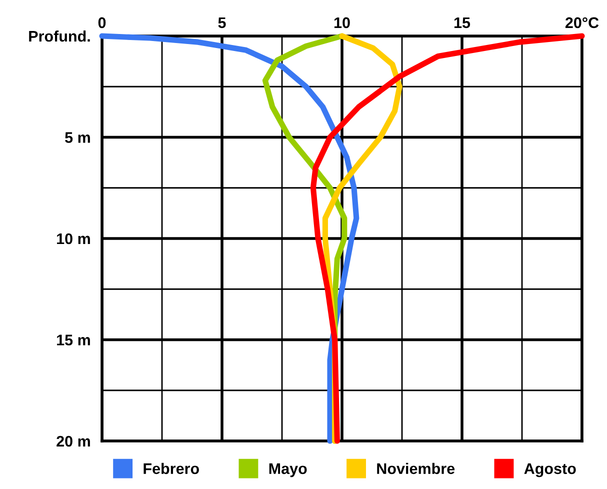 This screenshot has width=607, height=489. Describe the element at coordinates (222, 22) in the screenshot. I see `x-tick-label: 5` at that location.